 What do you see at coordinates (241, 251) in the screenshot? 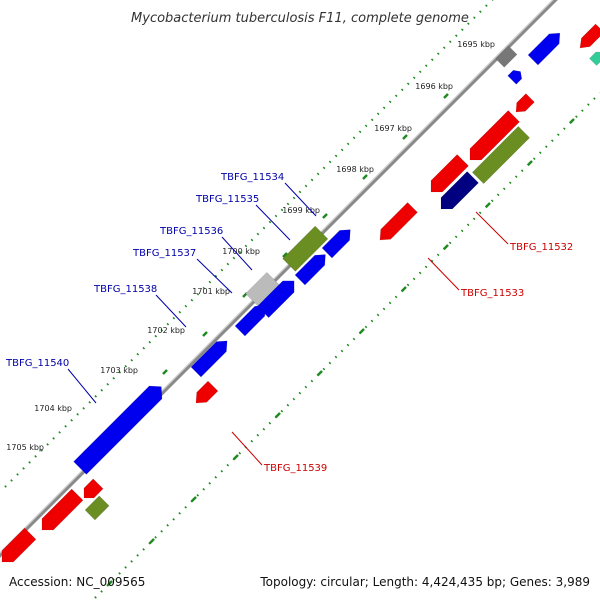
I see `kbp-tick-label: 1700 kbp` at bounding box center [241, 251].